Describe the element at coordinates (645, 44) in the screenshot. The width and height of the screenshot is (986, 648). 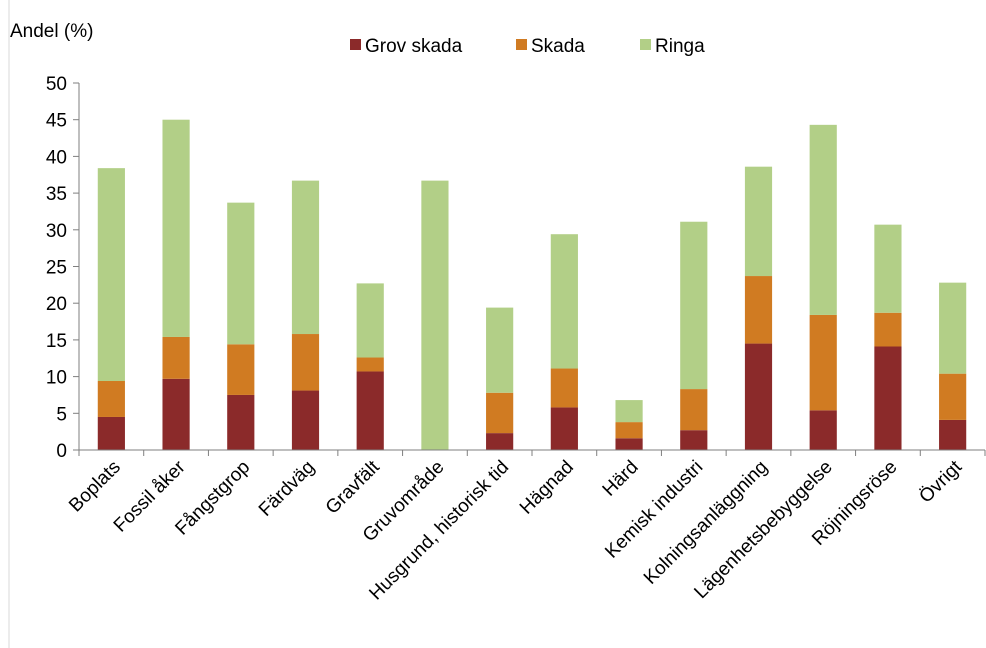
I see `legend-swatch-ringa` at that location.